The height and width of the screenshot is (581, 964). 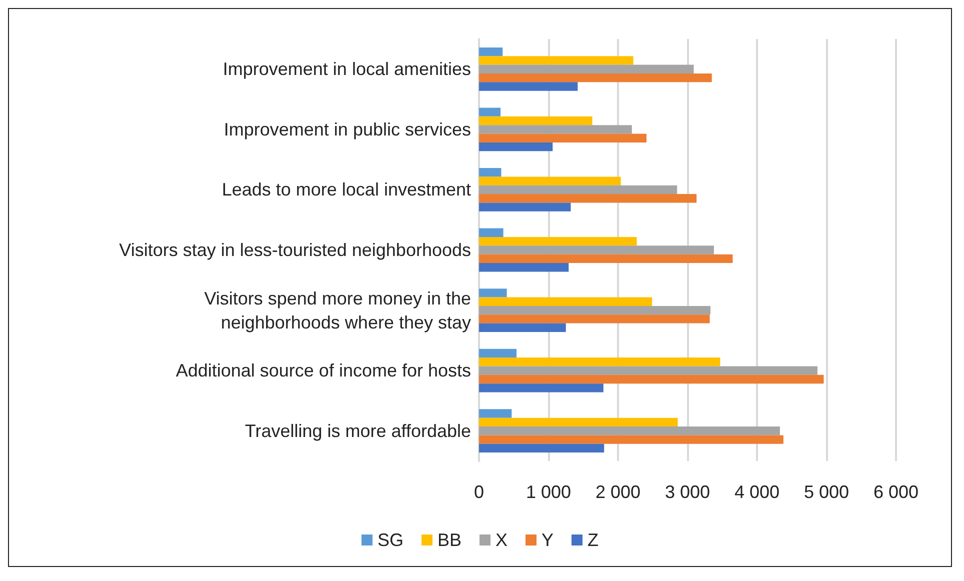 I want to click on legend-label: SG, so click(x=390, y=540).